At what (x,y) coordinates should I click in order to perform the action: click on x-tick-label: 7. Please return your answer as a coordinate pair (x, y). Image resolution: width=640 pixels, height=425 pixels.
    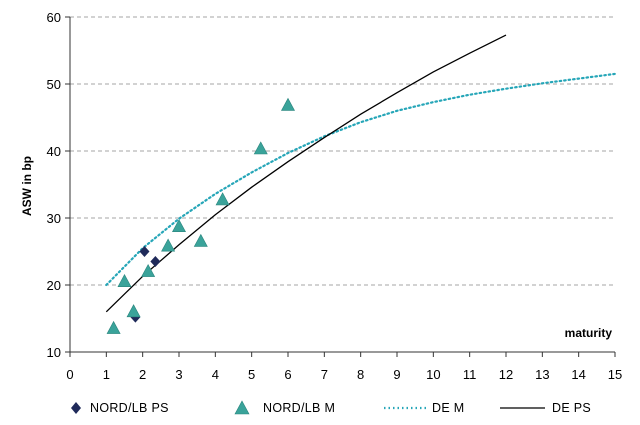
    Looking at the image, I should click on (324, 374).